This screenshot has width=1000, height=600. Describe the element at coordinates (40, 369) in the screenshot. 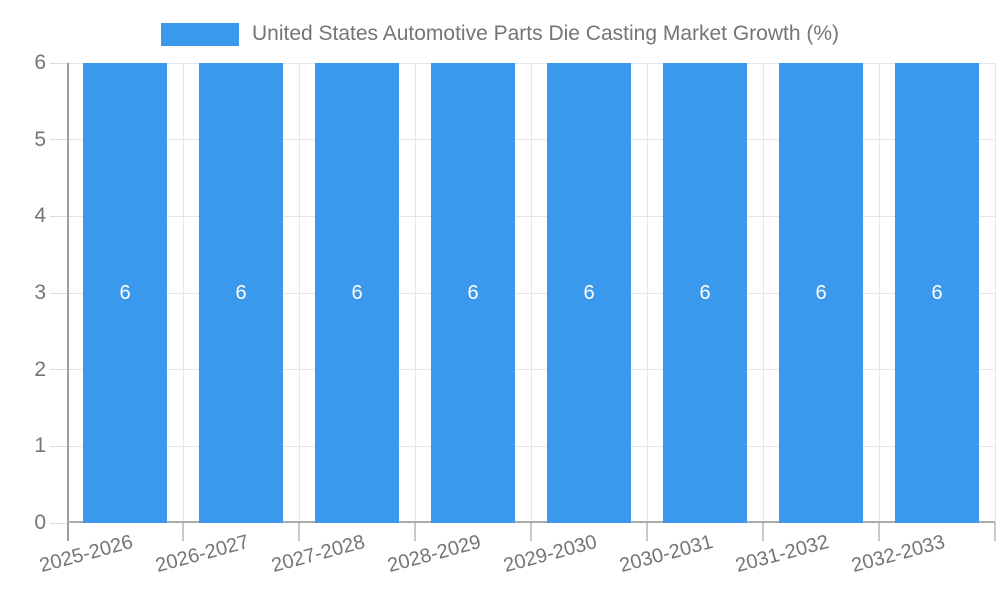

I see `y-tick-label: 2` at that location.